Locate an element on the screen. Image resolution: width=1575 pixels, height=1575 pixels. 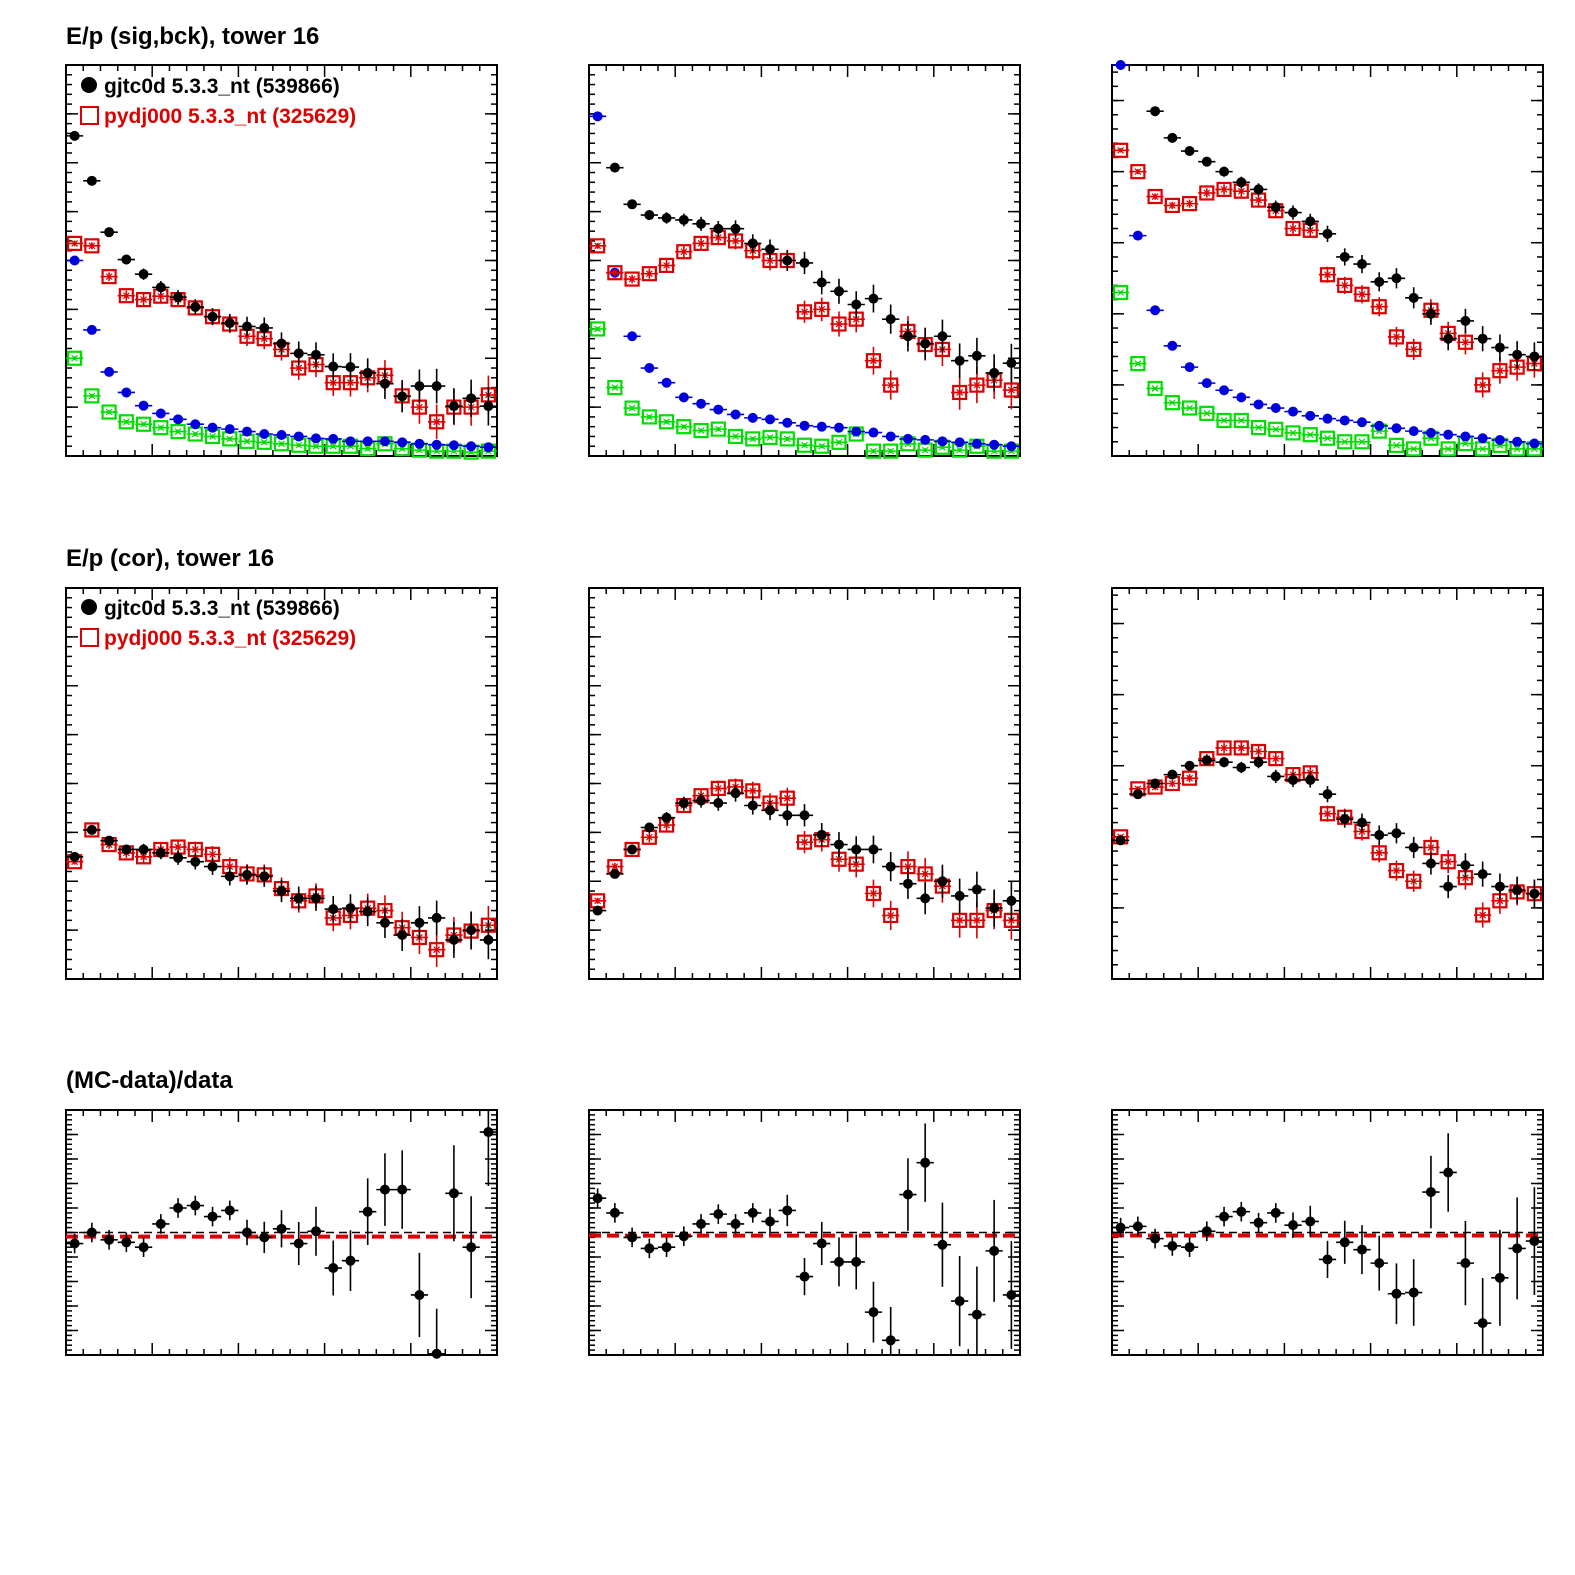
row-title-sig-bck: E/p (sig,bck), tower 16 is located at coordinates (192, 36).